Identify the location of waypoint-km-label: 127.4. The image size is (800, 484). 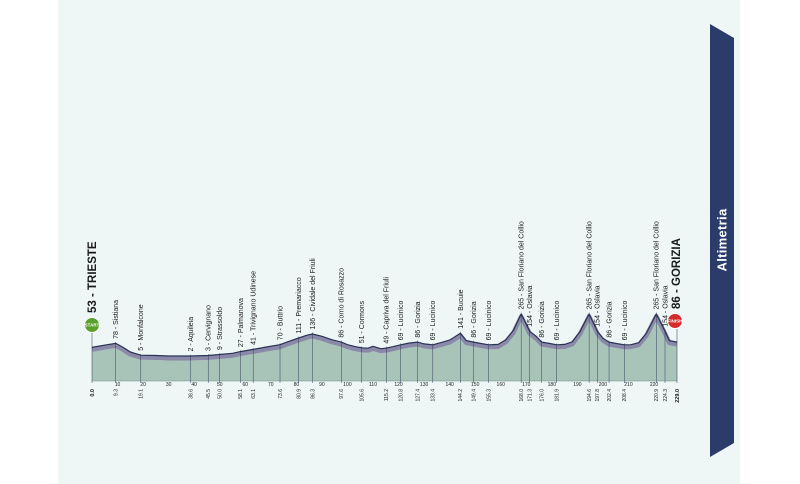
(418, 395).